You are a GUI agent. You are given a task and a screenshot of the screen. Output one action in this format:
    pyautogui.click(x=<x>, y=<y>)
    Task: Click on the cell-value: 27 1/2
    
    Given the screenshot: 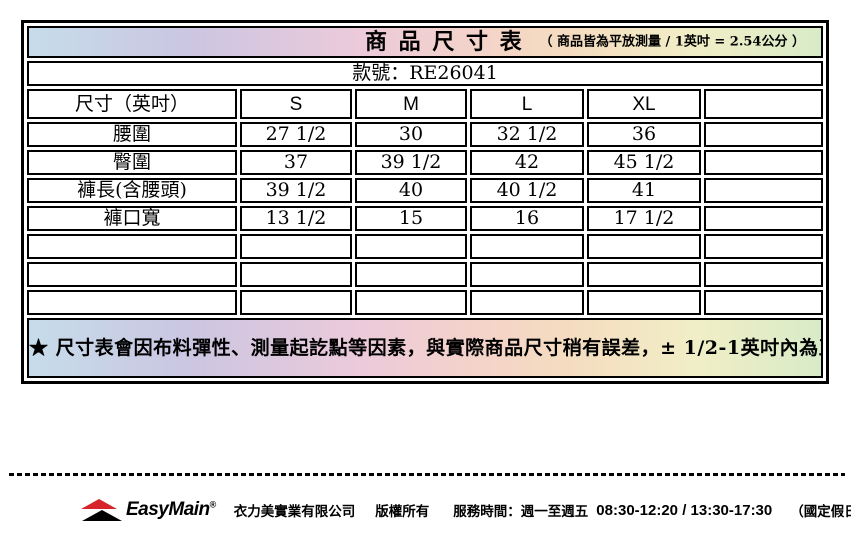 What is the action you would take?
    pyautogui.click(x=296, y=134)
    